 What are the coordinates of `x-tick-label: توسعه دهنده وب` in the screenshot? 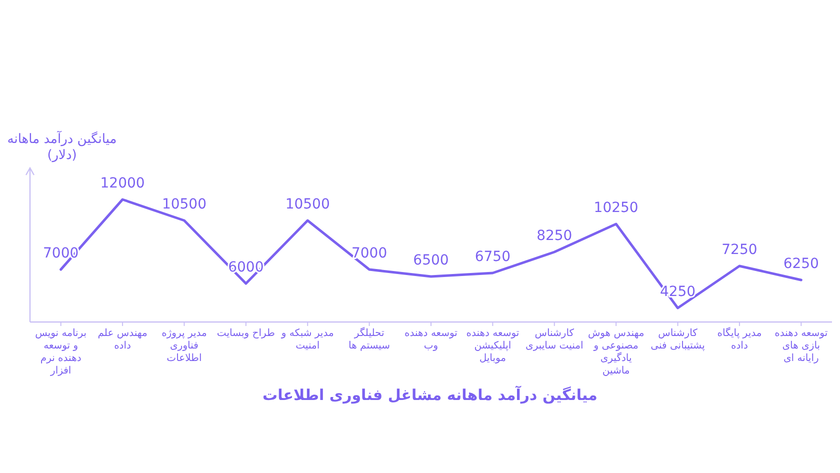 It's located at (431, 340).